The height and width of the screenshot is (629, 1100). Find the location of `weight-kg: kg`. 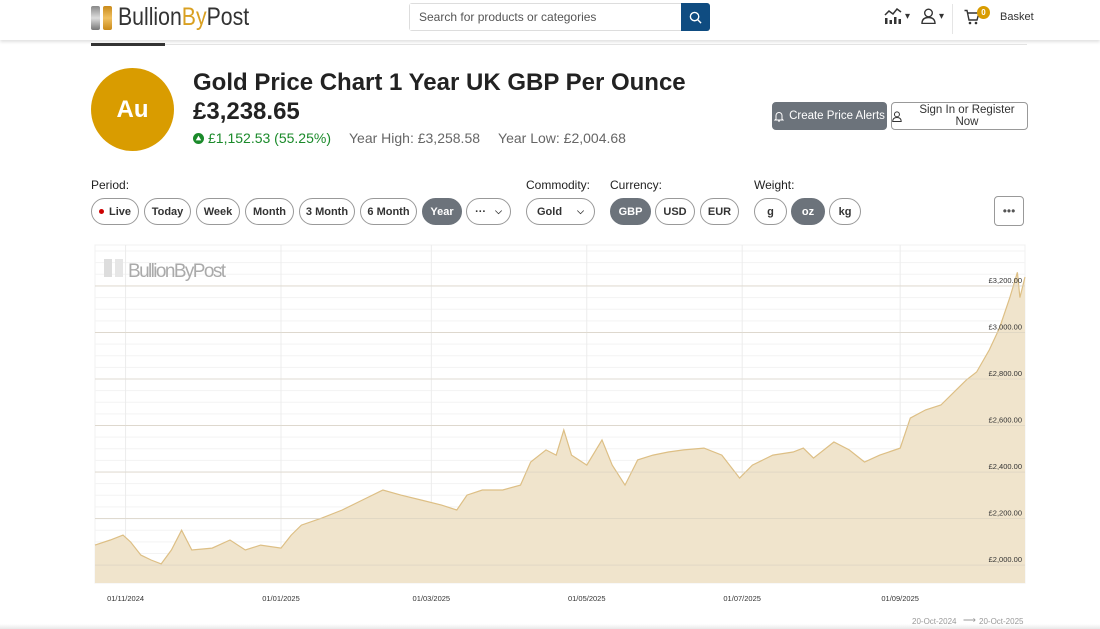

weight-kg: kg is located at coordinates (845, 211).